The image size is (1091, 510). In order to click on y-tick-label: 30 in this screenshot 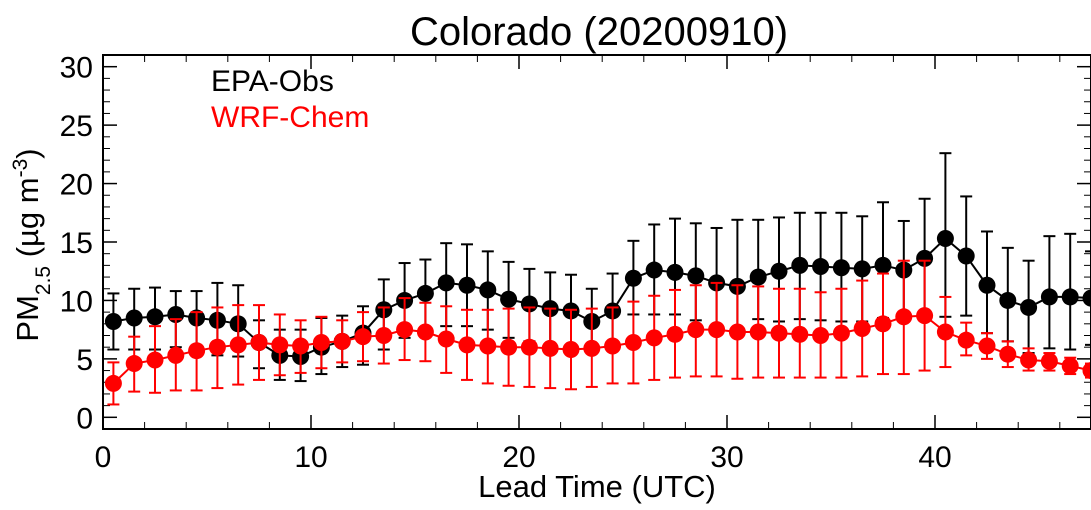, I will do `click(76, 68)`.